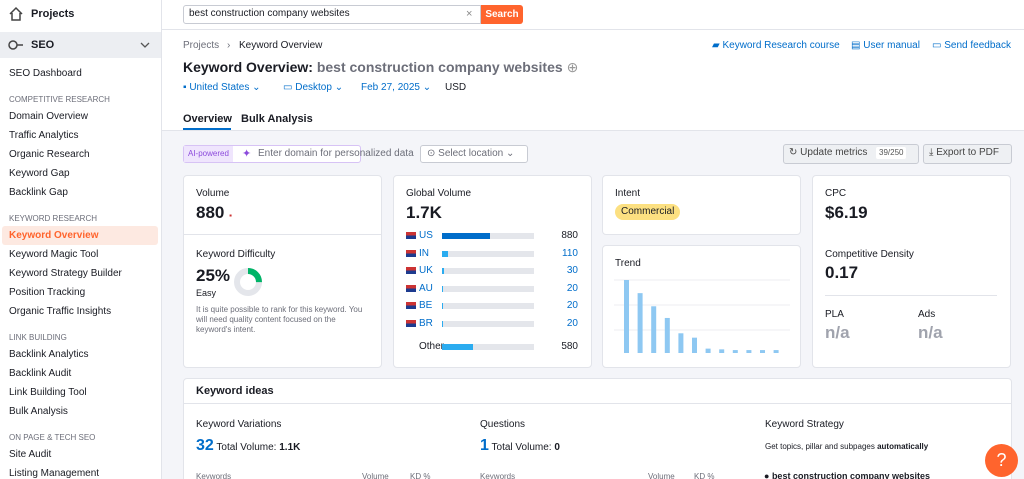 This screenshot has height=479, width=1024. I want to click on intent-badge: Commercial, so click(648, 212).